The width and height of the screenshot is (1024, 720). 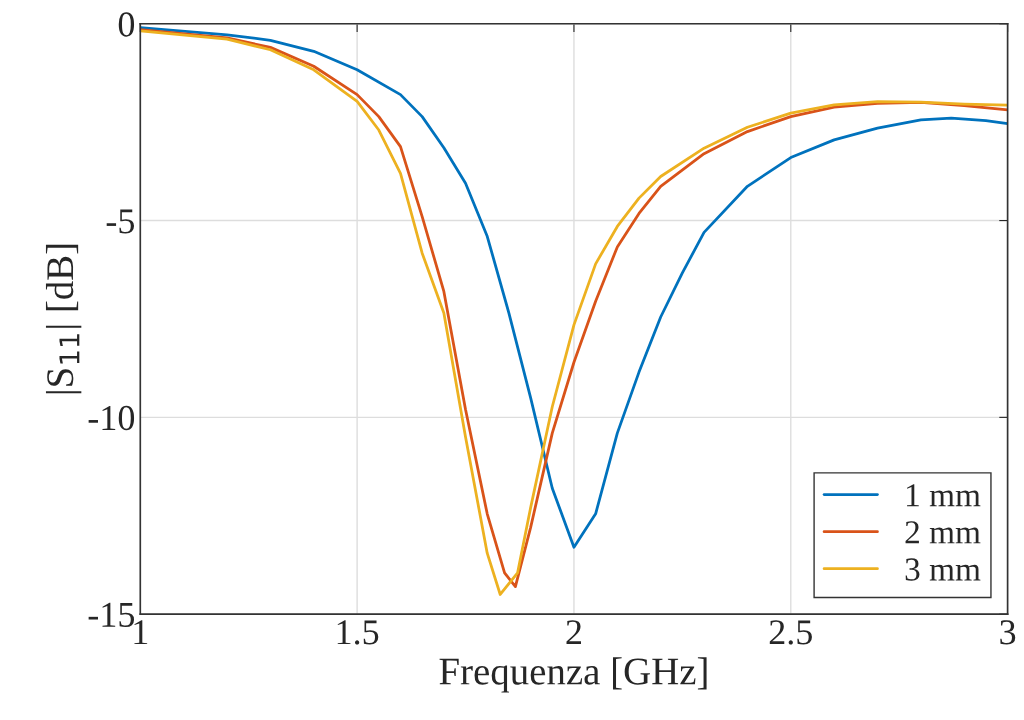 I want to click on y-tick-label: -15, so click(x=111, y=615).